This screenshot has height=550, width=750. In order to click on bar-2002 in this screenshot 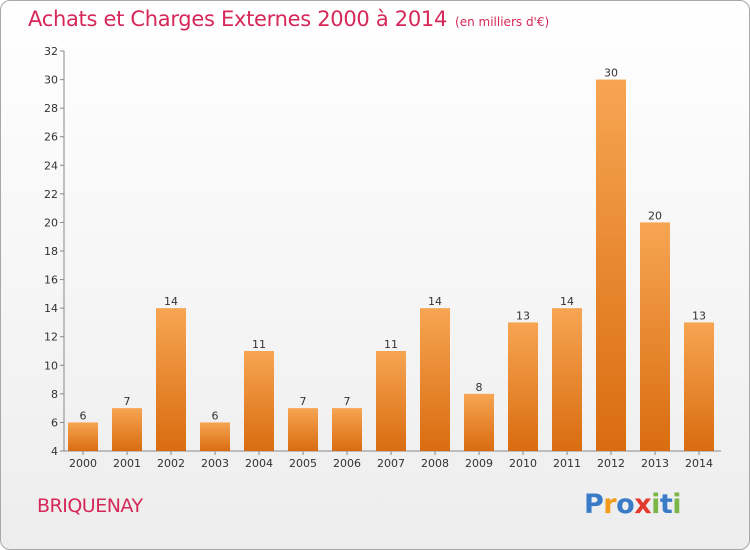, I will do `click(171, 379)`.